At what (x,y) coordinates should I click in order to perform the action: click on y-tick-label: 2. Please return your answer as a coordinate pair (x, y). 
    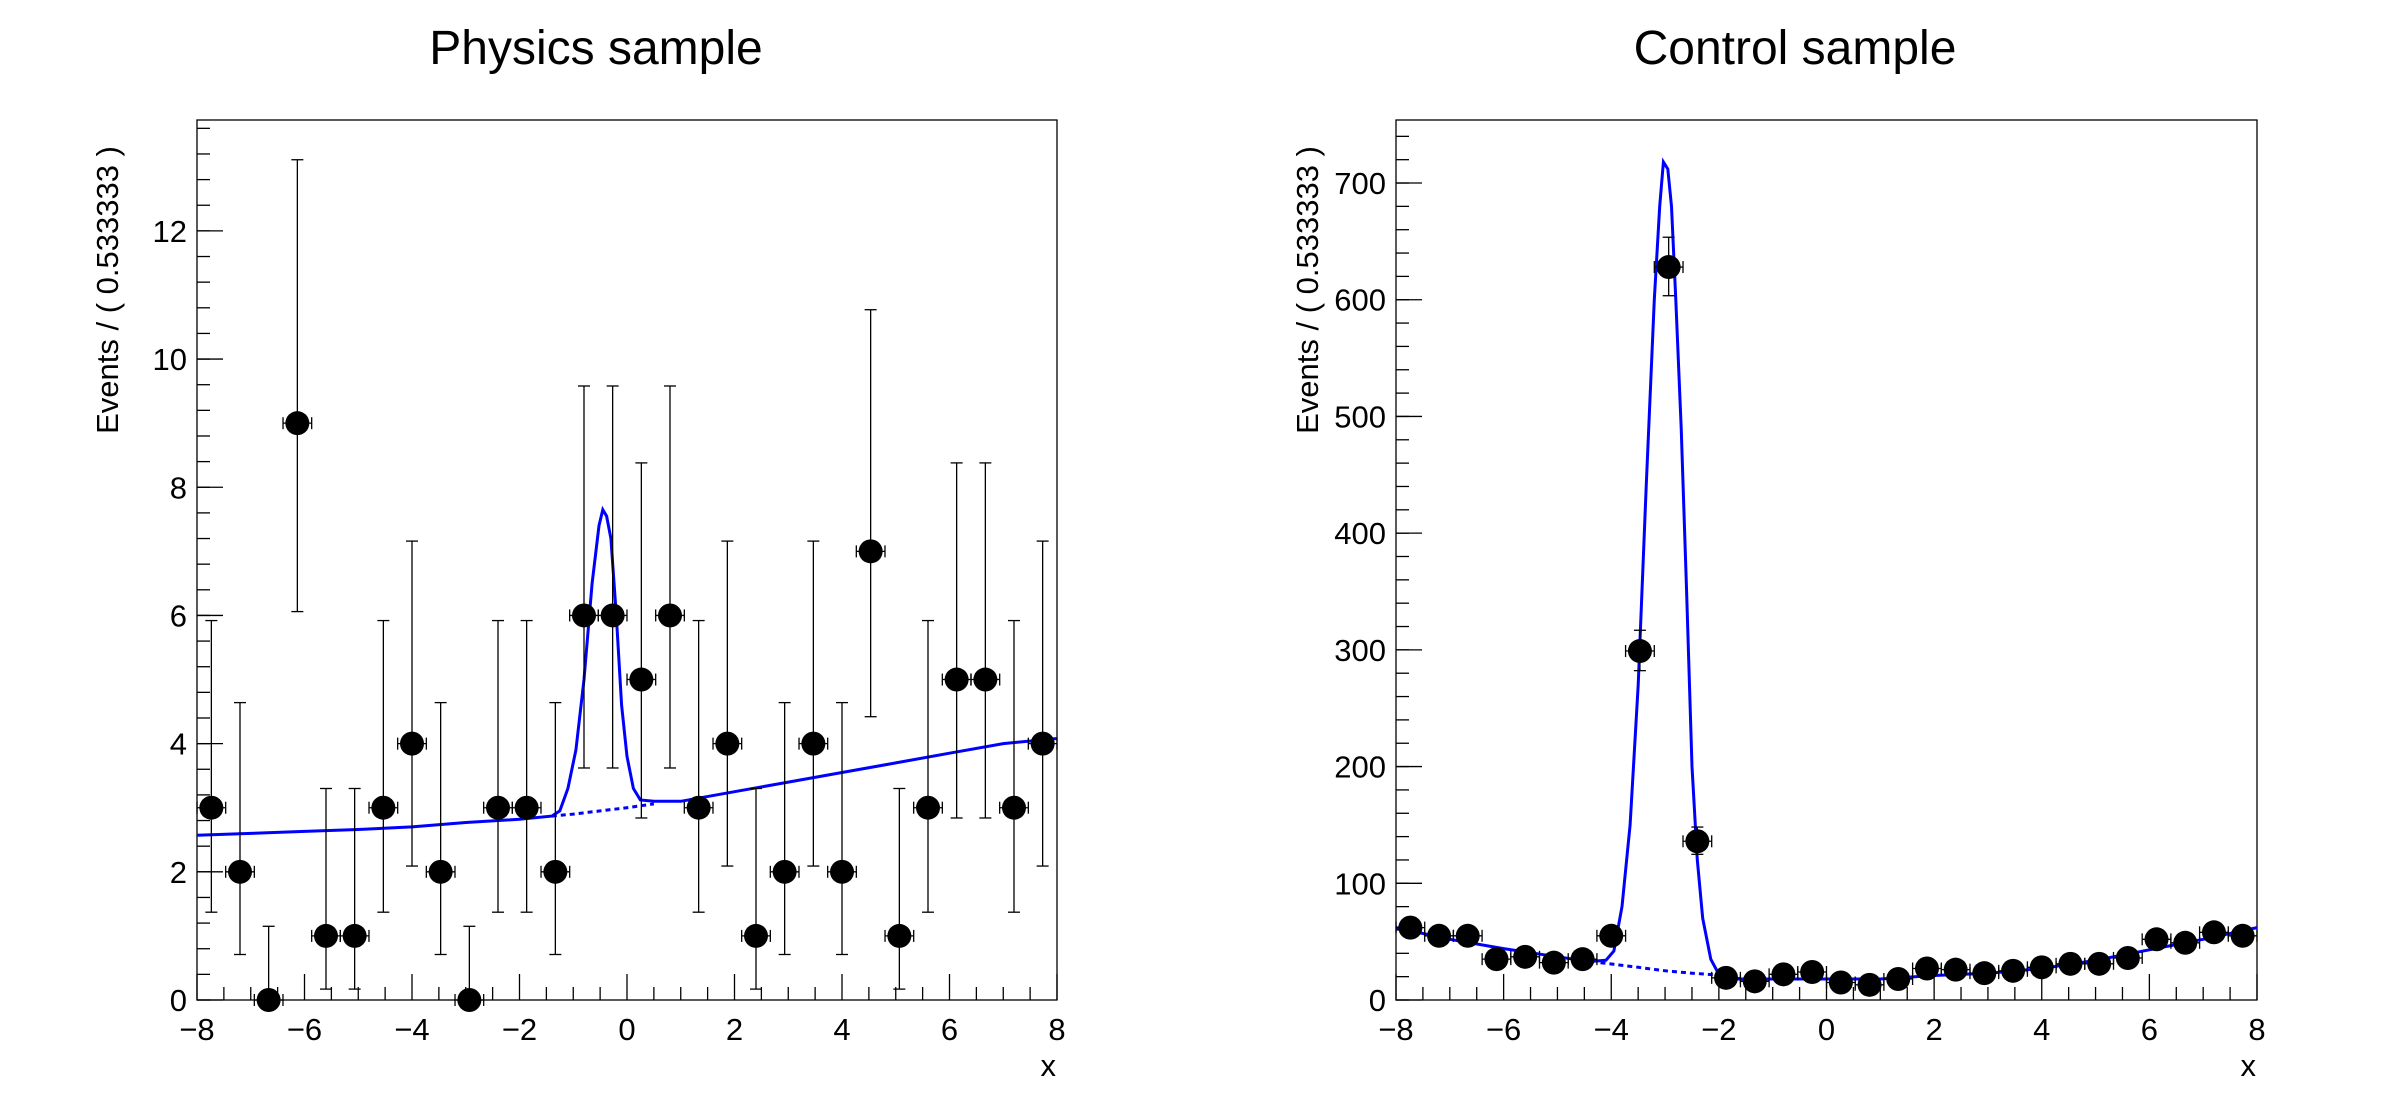
    Looking at the image, I should click on (178, 872).